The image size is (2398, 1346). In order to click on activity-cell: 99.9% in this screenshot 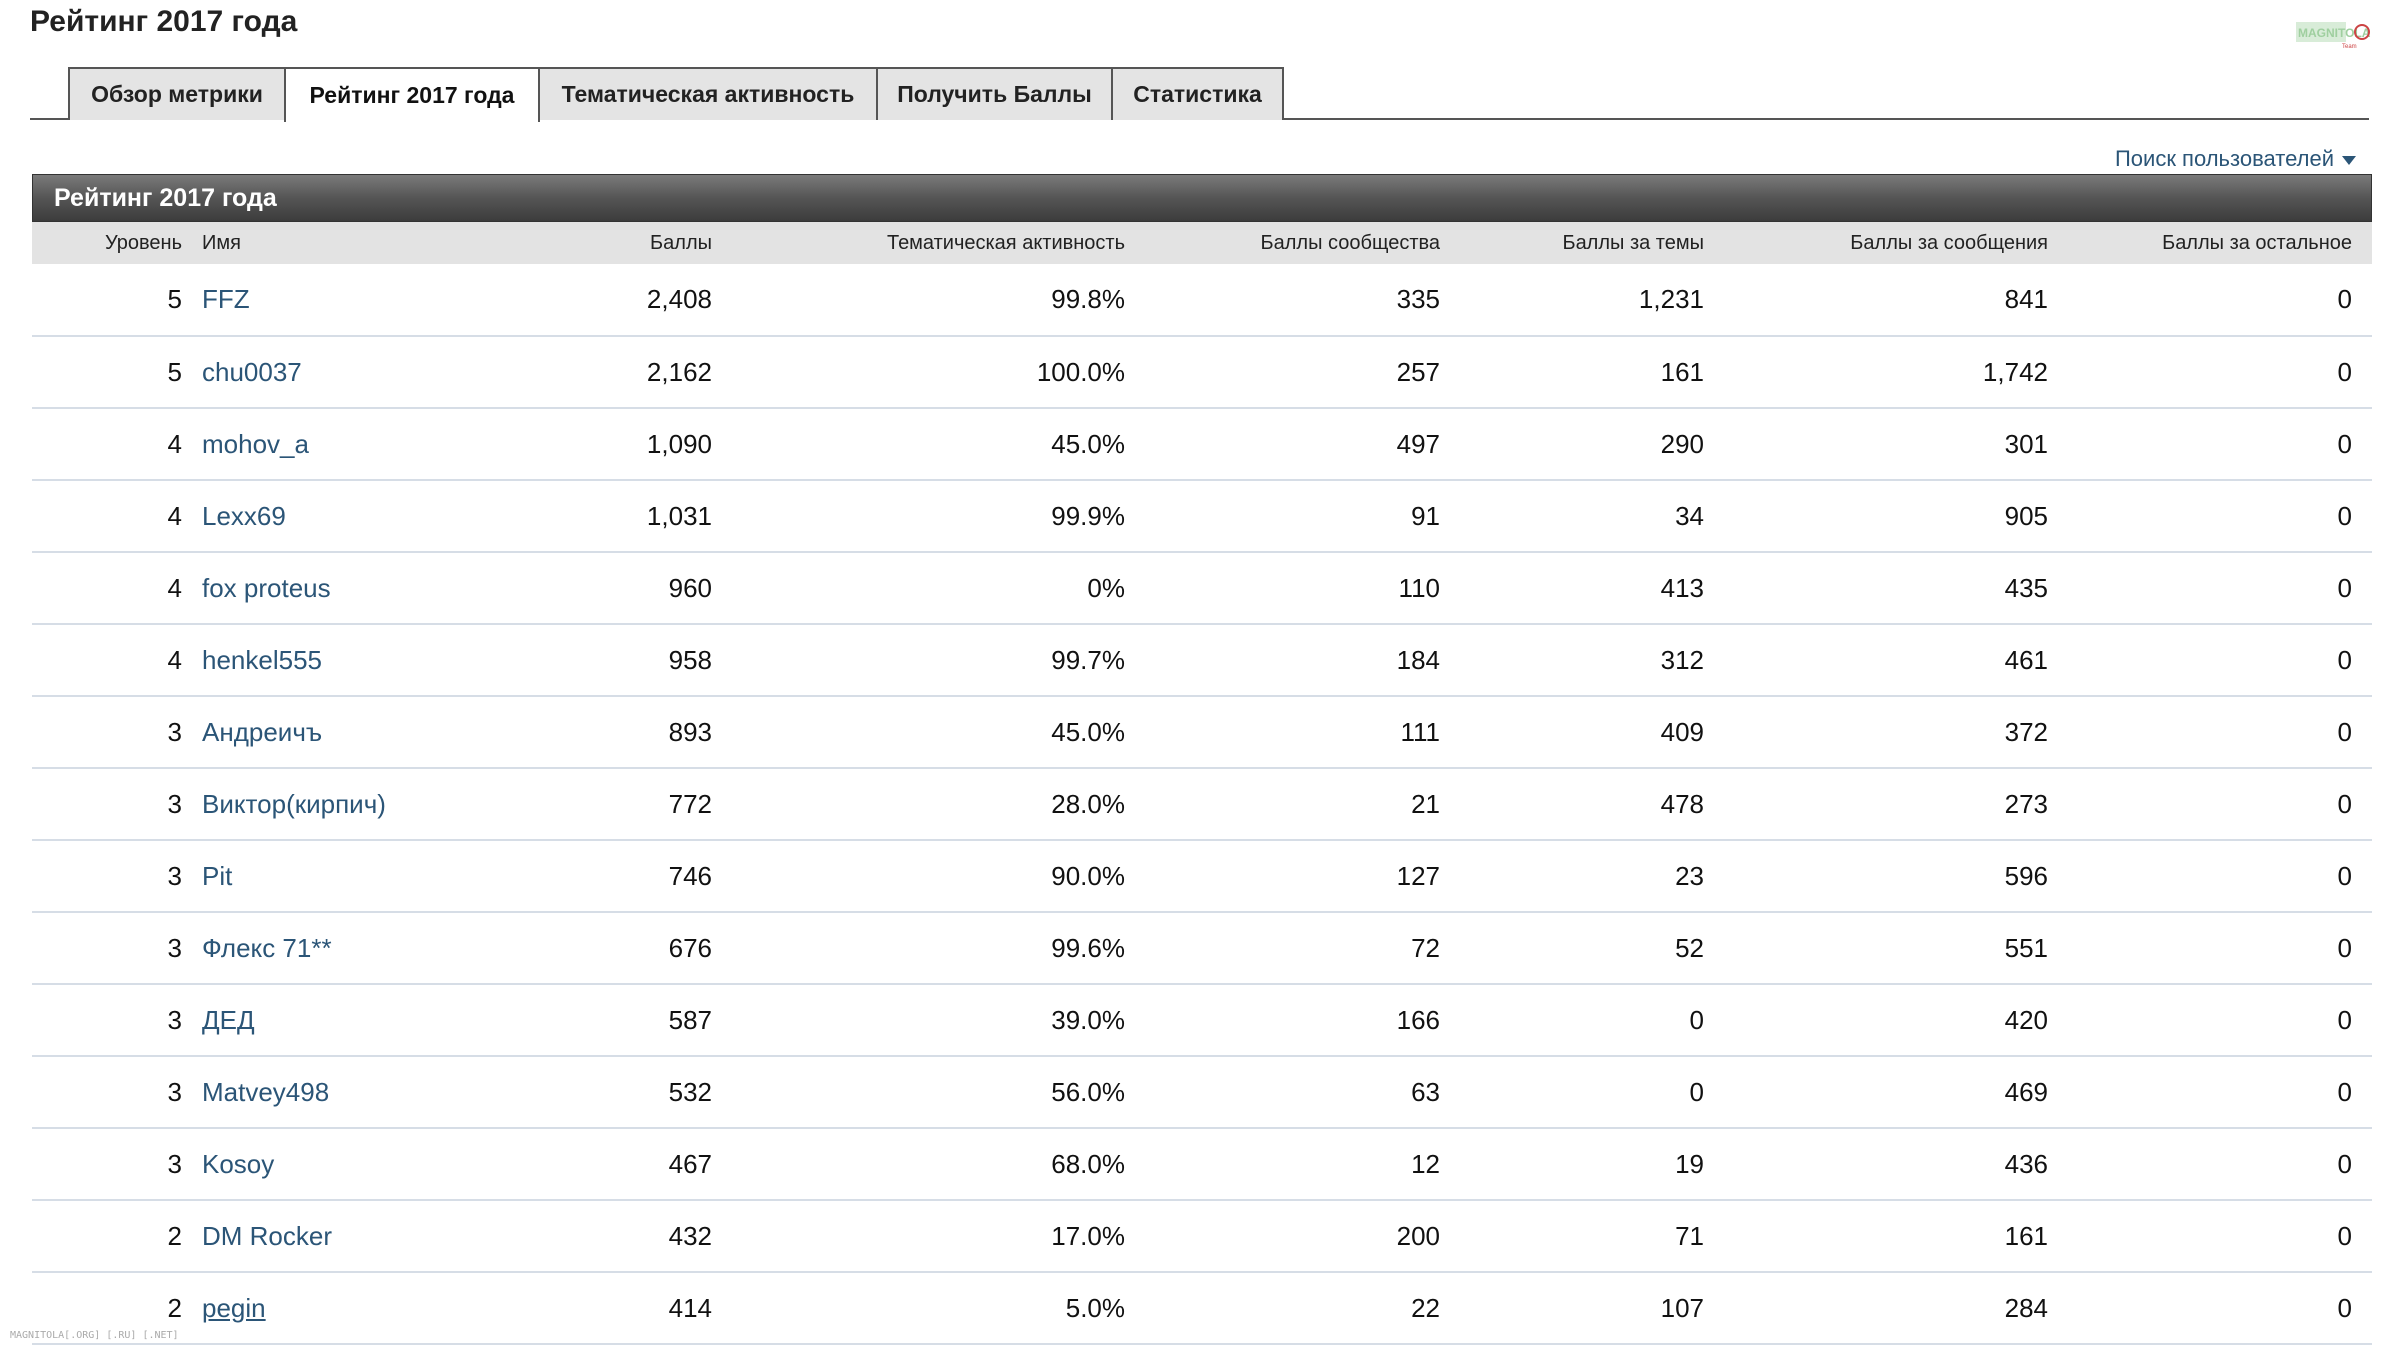, I will do `click(1088, 515)`.